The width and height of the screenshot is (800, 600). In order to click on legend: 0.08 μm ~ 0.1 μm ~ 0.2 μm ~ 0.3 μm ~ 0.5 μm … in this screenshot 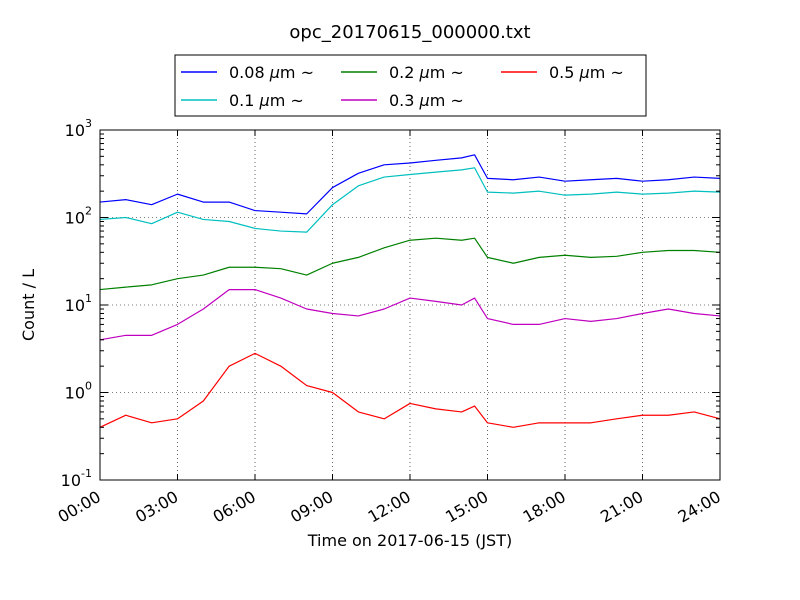, I will do `click(410, 85)`.